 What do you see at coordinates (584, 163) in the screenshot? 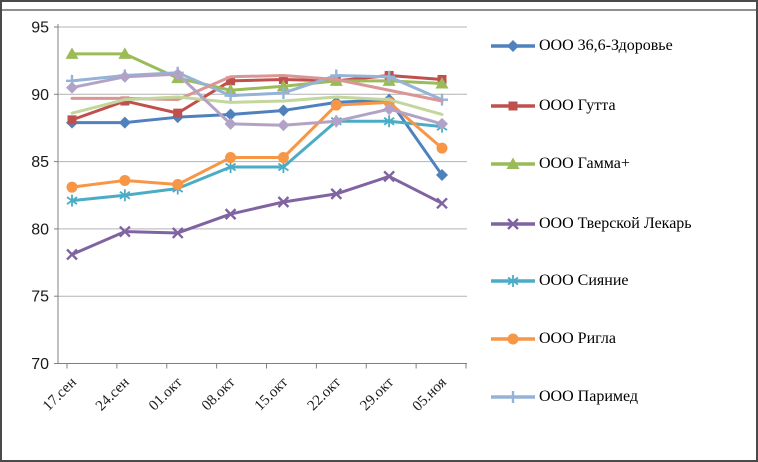
I see `legend-label: ООО Гамма+` at bounding box center [584, 163].